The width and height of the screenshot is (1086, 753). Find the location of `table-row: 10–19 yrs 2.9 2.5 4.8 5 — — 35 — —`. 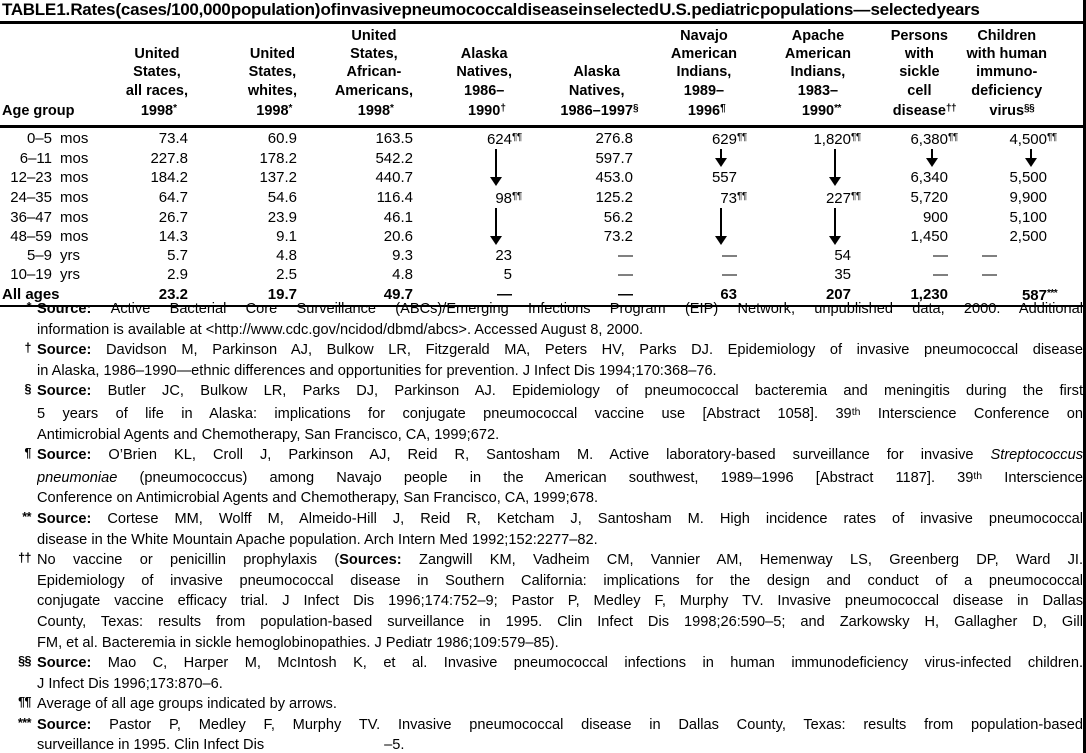

table-row: 10–19 yrs 2.9 2.5 4.8 5 — — 35 — — is located at coordinates (543, 274).